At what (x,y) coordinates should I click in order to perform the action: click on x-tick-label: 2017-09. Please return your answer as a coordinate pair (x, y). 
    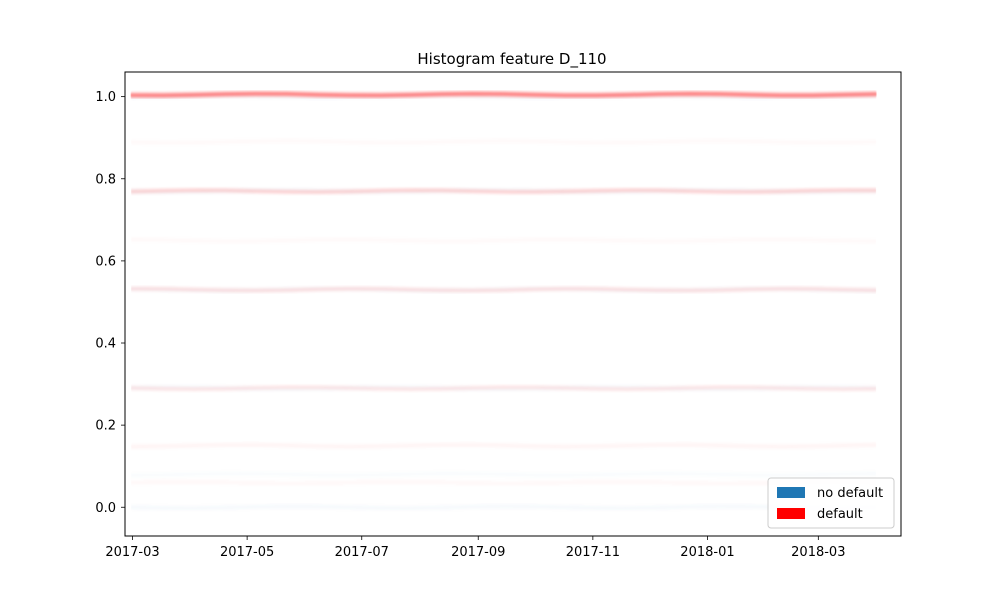
    Looking at the image, I should click on (478, 552).